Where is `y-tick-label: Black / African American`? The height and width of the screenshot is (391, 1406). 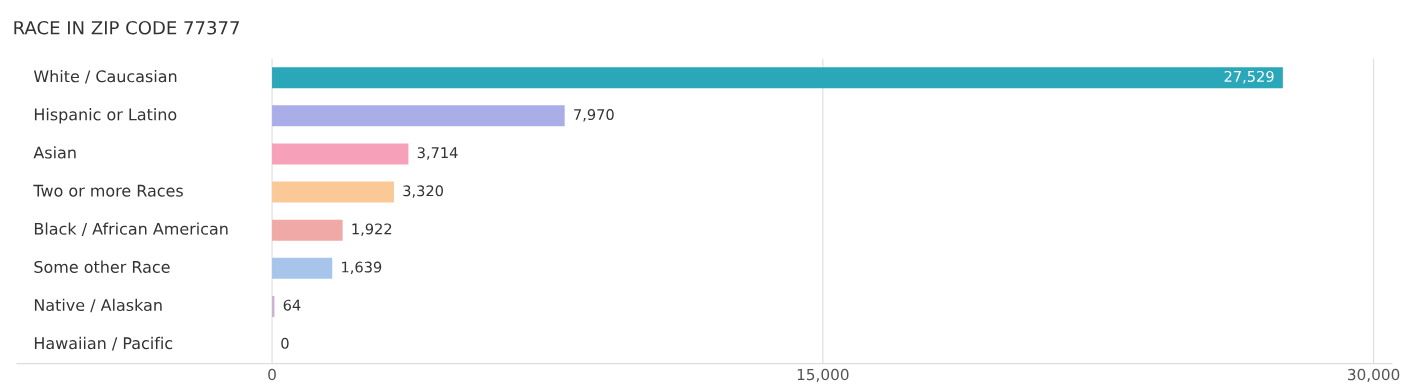 y-tick-label: Black / African American is located at coordinates (131, 229).